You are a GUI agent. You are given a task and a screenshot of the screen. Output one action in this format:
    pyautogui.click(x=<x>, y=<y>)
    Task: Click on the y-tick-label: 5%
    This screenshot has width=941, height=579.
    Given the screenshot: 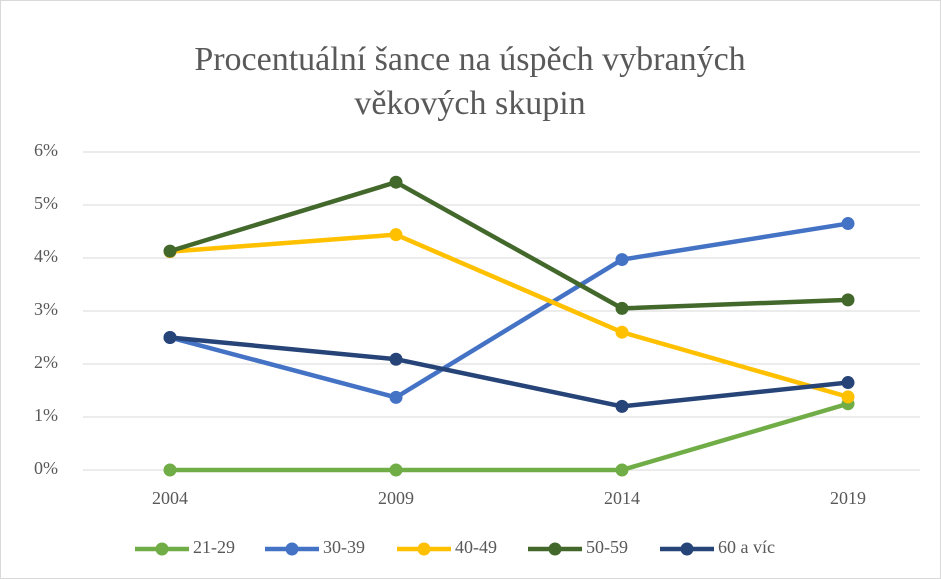 What is the action you would take?
    pyautogui.click(x=46, y=203)
    